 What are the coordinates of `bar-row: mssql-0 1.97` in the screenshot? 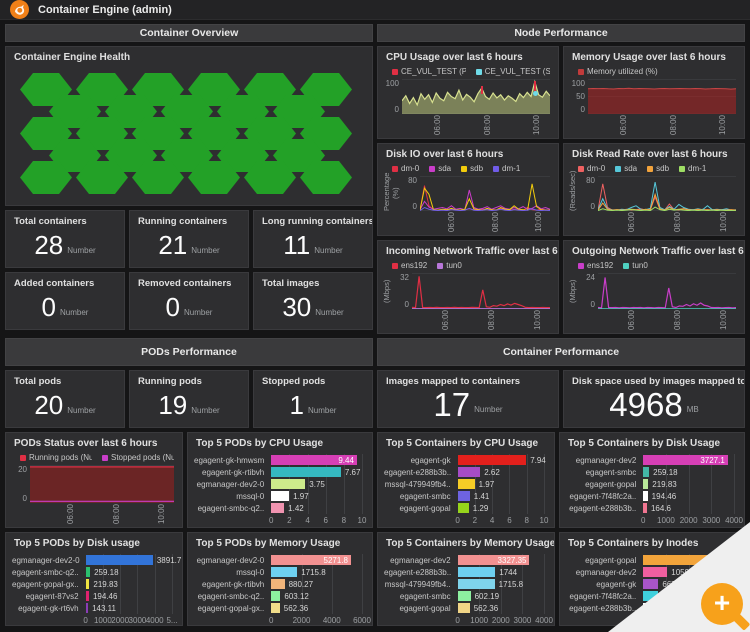 It's located at (278, 496).